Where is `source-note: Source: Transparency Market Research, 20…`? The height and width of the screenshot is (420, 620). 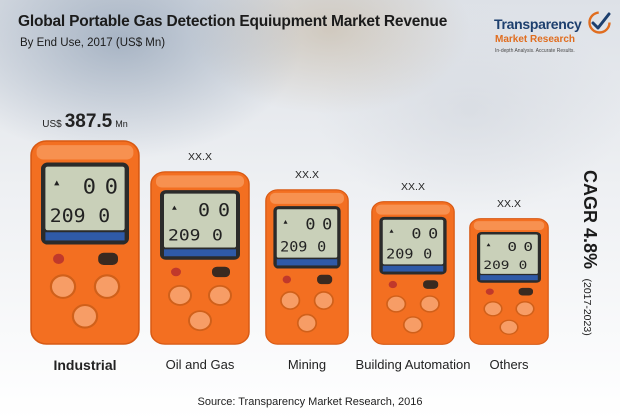 source-note: Source: Transparency Market Research, 20… is located at coordinates (310, 402).